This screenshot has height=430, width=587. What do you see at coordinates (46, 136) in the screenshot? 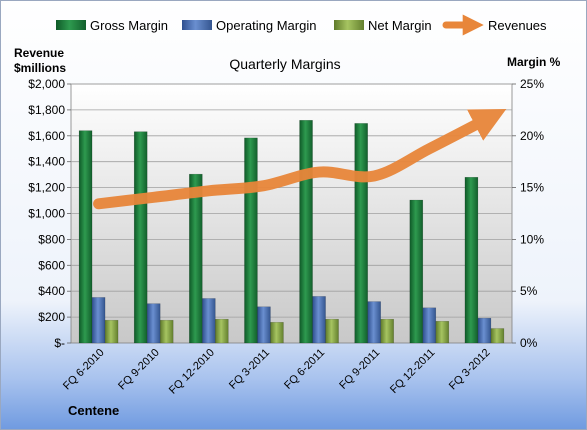
I see `left-tick-label: $1,600` at bounding box center [46, 136].